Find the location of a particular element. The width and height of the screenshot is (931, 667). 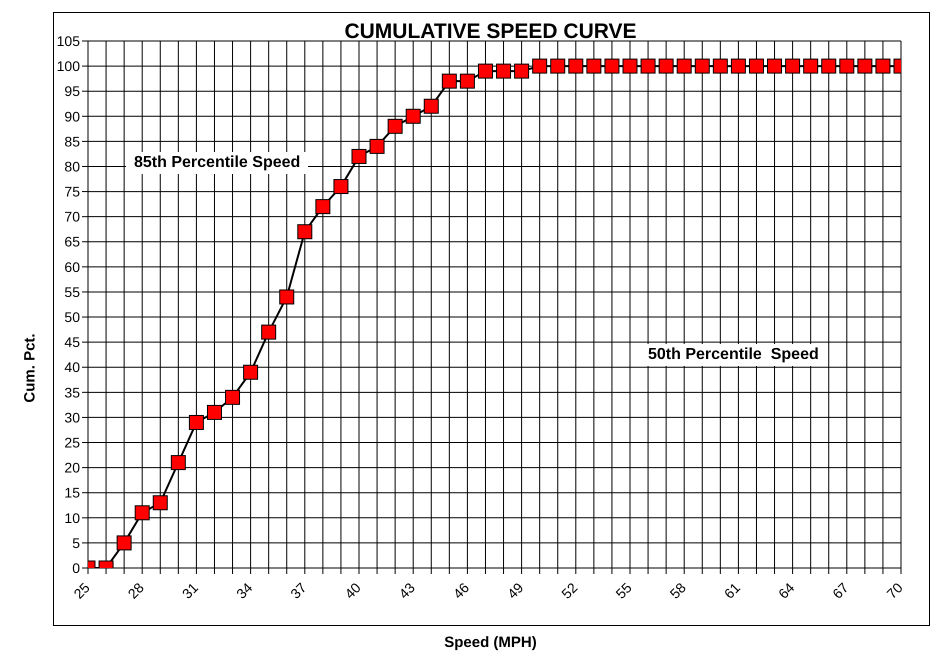

x-tick-label: 49 is located at coordinates (515, 590).